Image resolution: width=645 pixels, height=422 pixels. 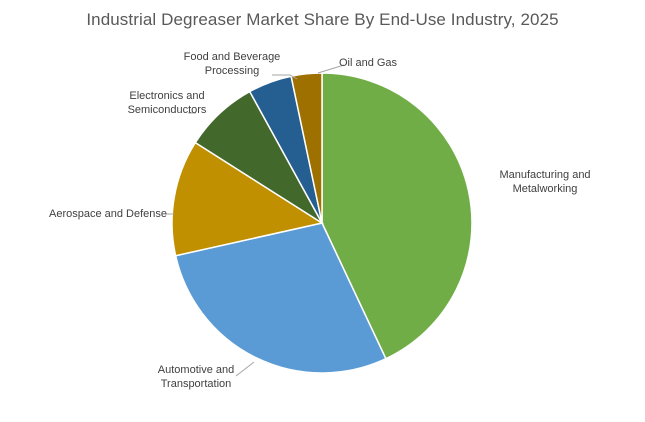 What do you see at coordinates (368, 63) in the screenshot?
I see `slice-label: Oil and Gas` at bounding box center [368, 63].